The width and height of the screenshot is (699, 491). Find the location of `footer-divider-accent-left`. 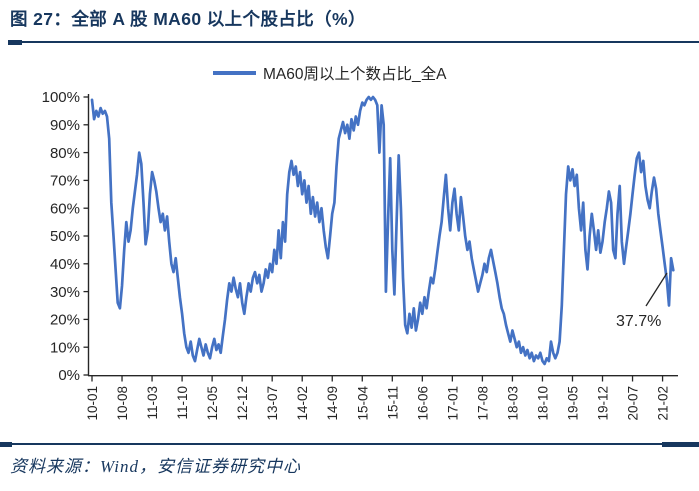

footer-divider-accent-left is located at coordinates (6, 444).